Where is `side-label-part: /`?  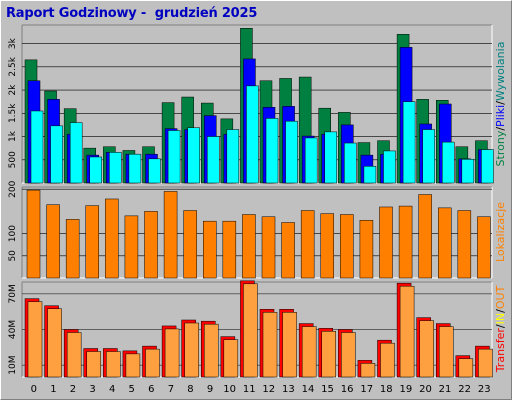
side-label-part: / is located at coordinates (500, 103).